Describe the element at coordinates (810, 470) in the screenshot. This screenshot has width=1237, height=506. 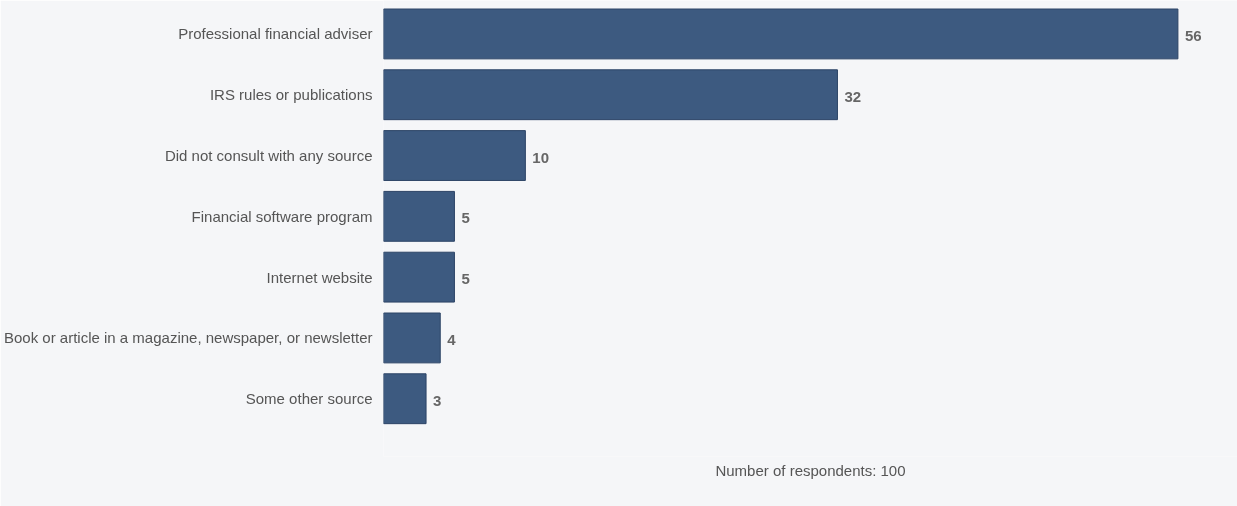
I see `x-axis-title: Number of respondents: 100` at that location.